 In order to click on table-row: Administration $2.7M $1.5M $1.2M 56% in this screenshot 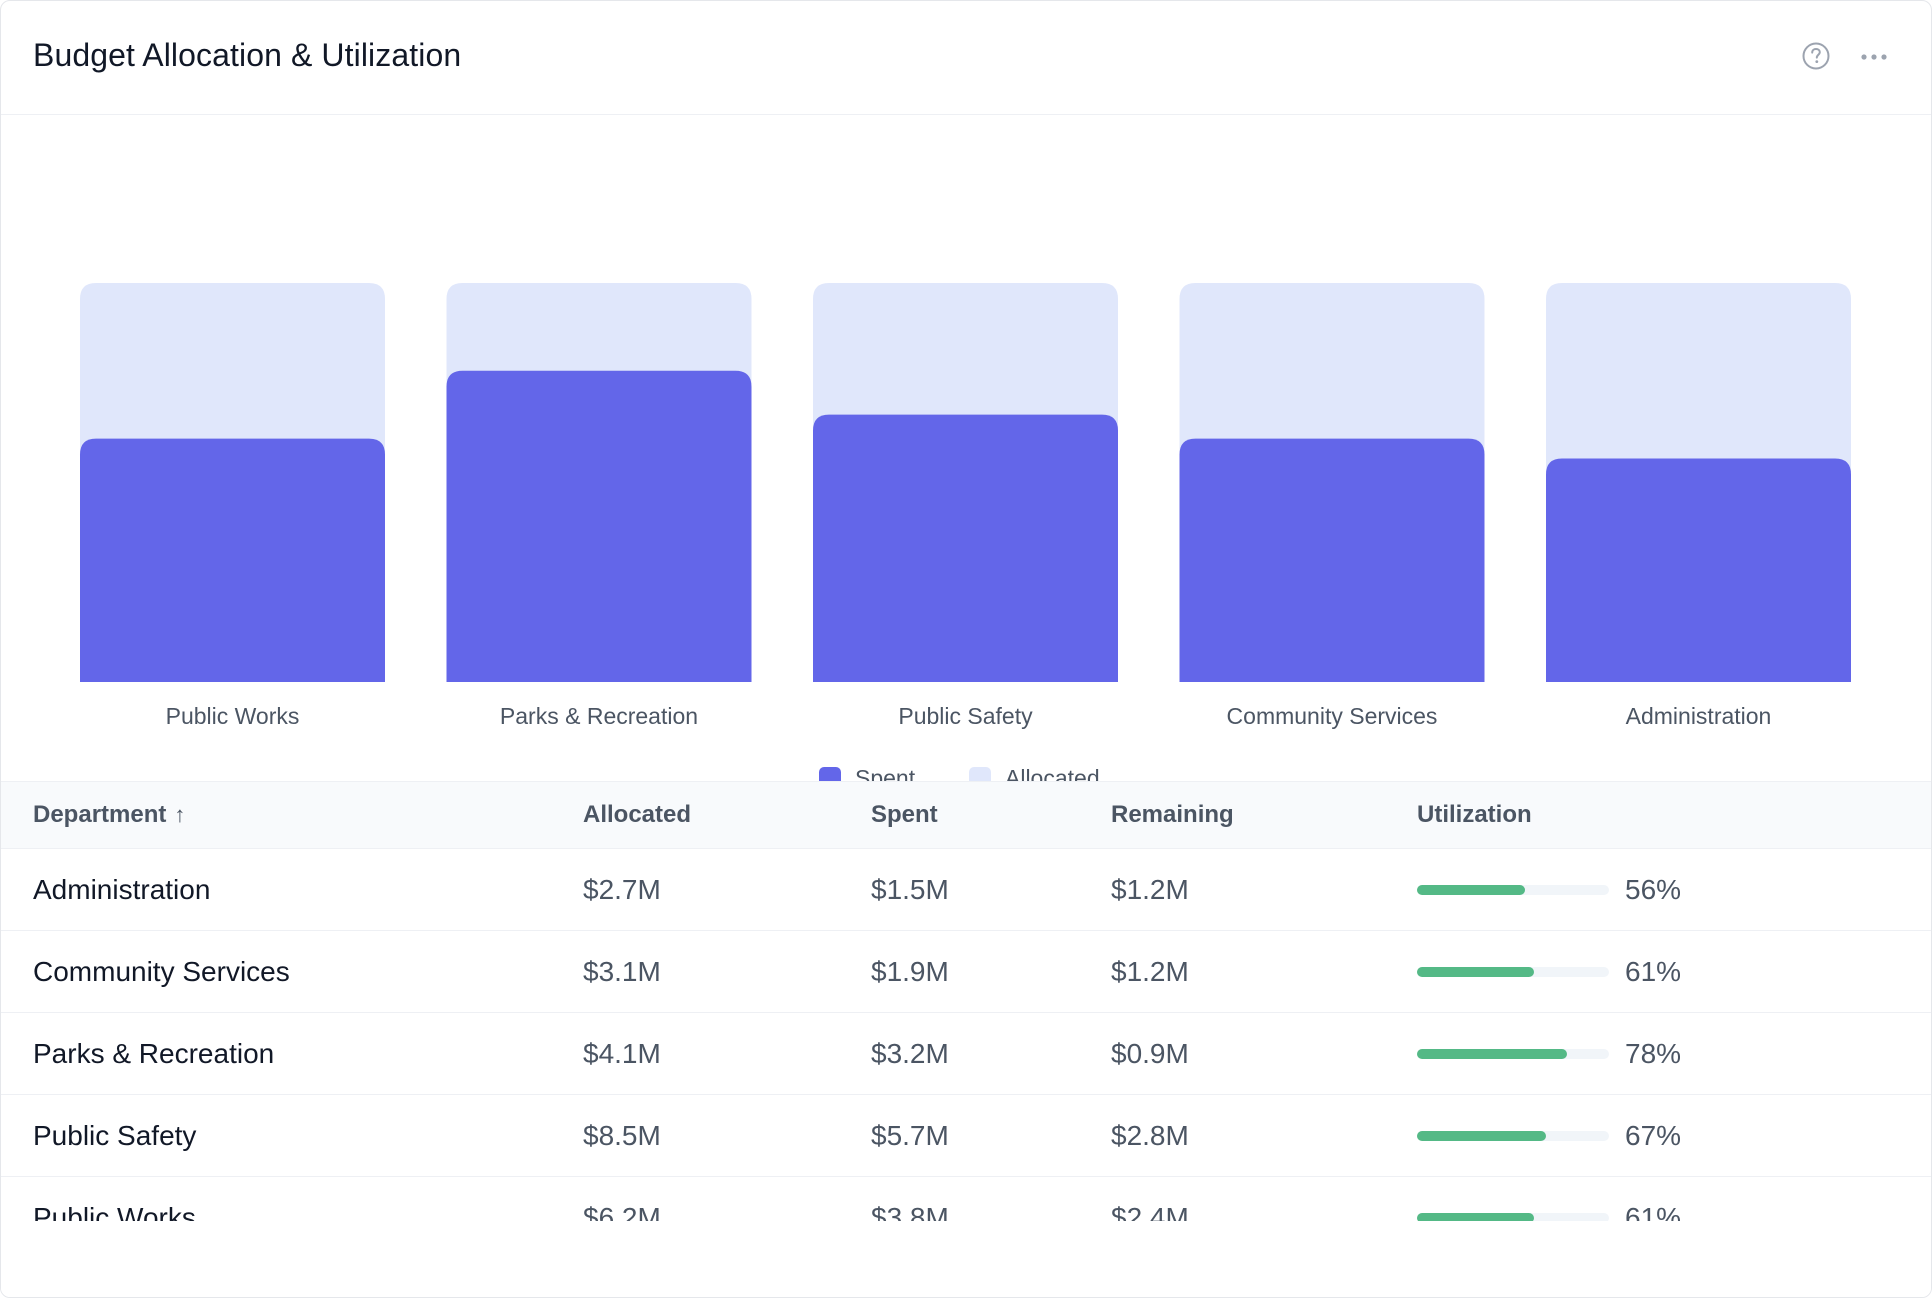, I will do `click(966, 890)`.